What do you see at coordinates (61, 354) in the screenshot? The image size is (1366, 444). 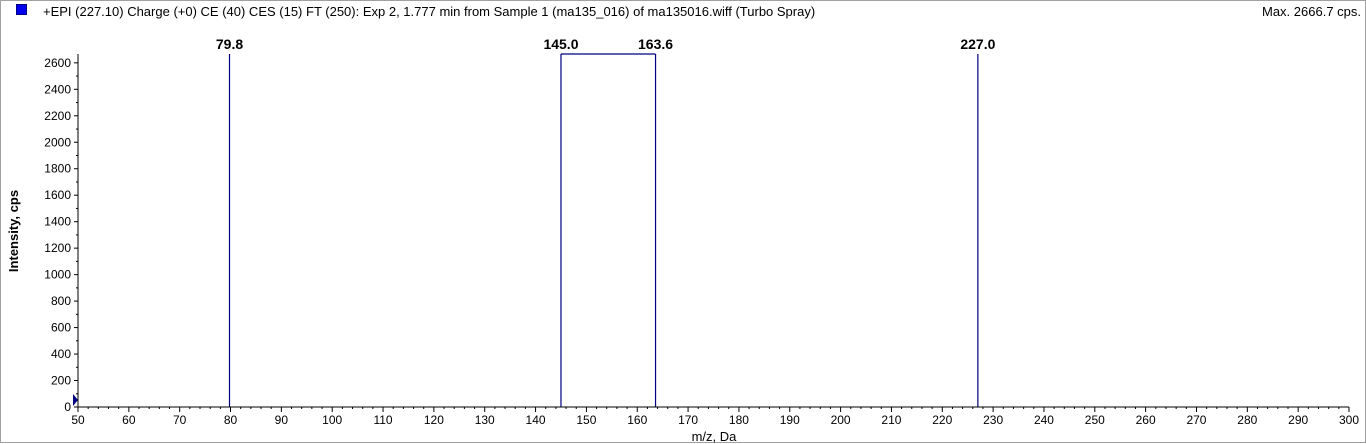 I see `y-tick-label: 400` at bounding box center [61, 354].